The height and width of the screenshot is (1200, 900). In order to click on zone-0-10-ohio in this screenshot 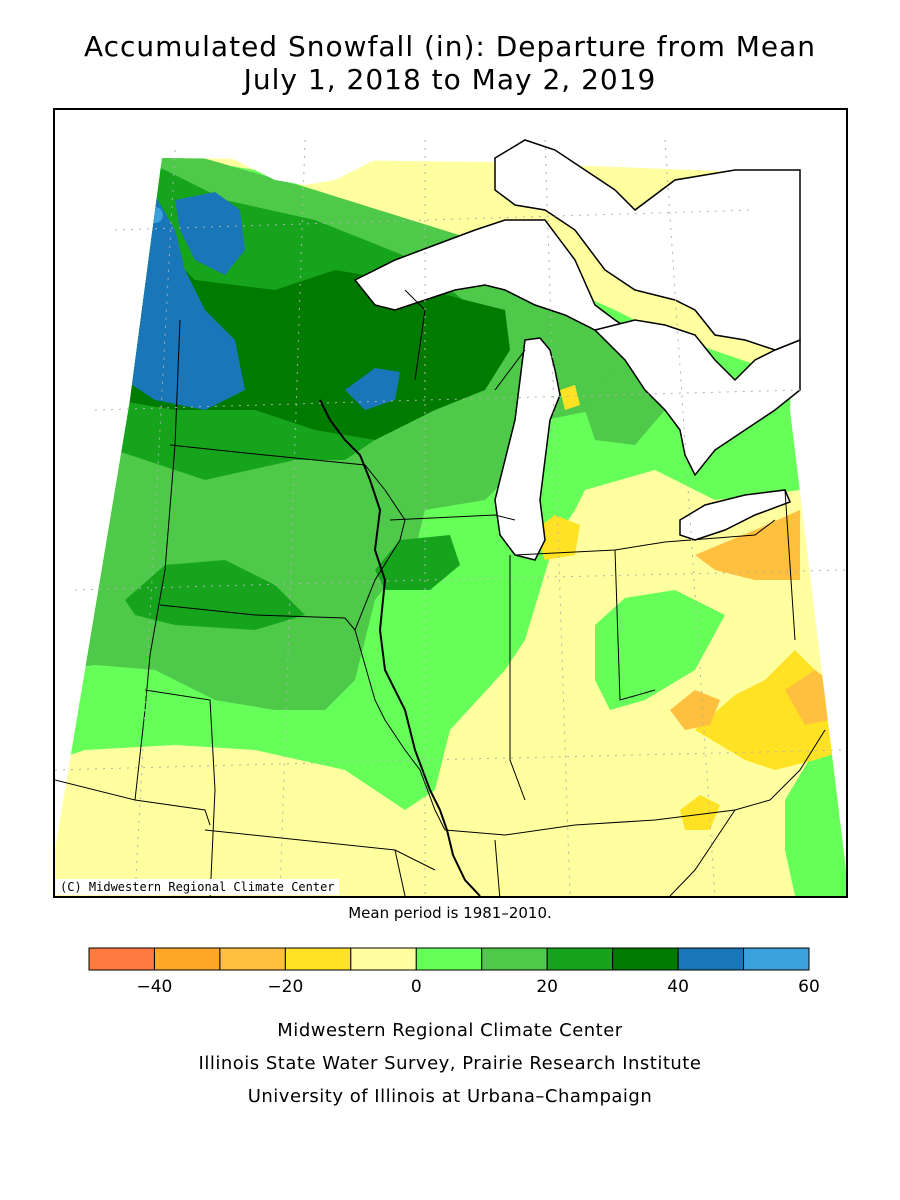, I will do `click(660, 650)`.